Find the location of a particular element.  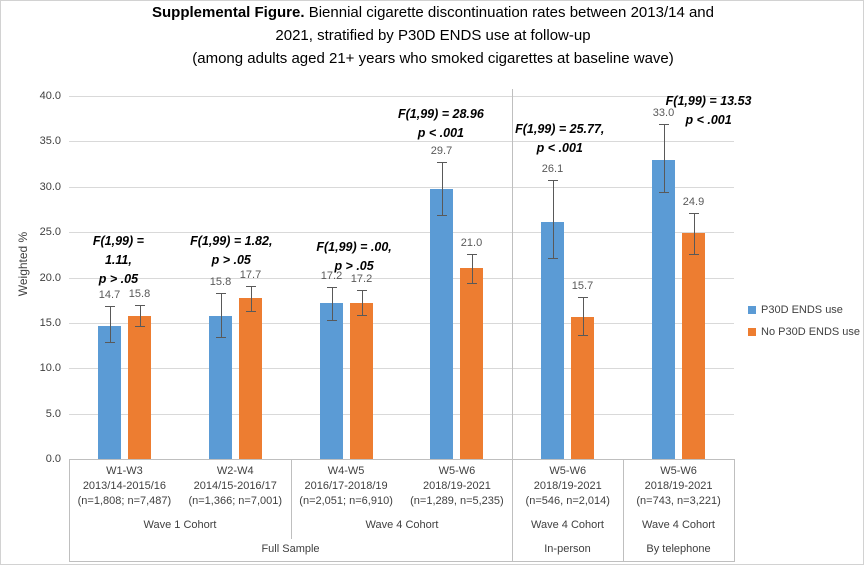

category-label-line: W1-W3 is located at coordinates (124, 471).